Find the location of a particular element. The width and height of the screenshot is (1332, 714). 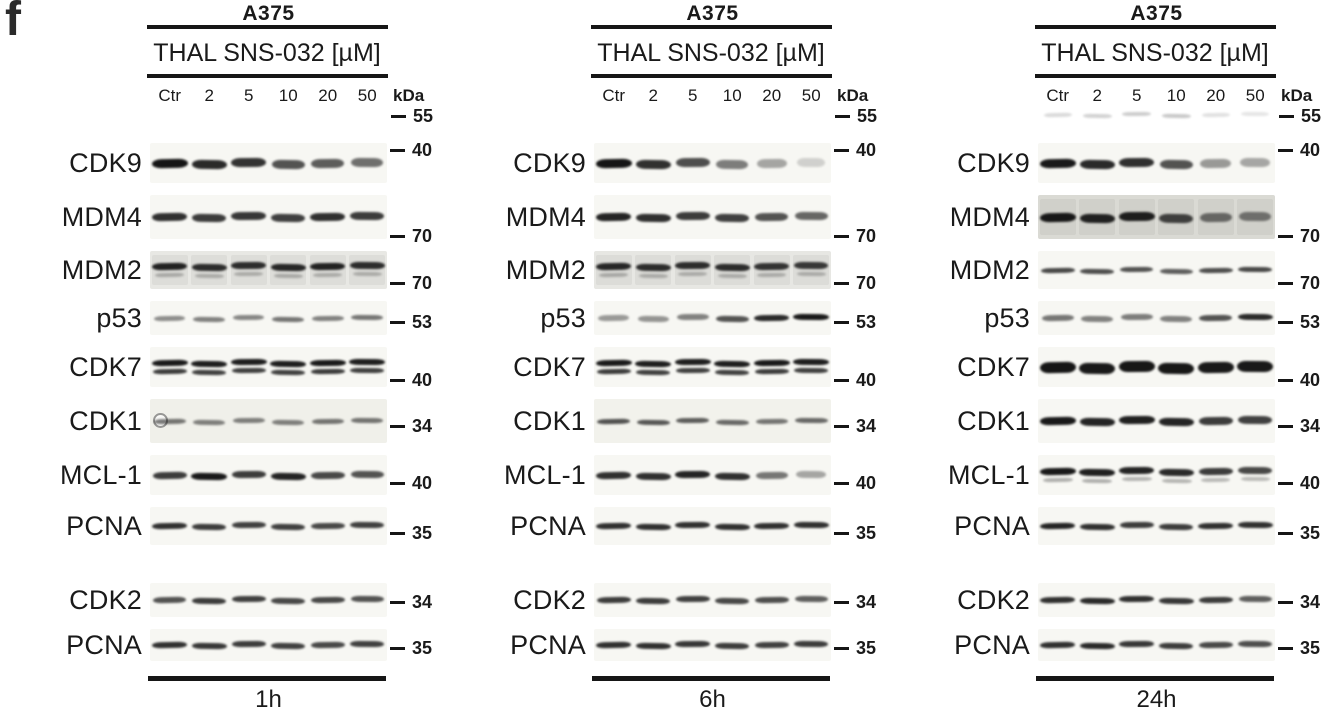

marker-cell: 70 is located at coordinates (415, 226).